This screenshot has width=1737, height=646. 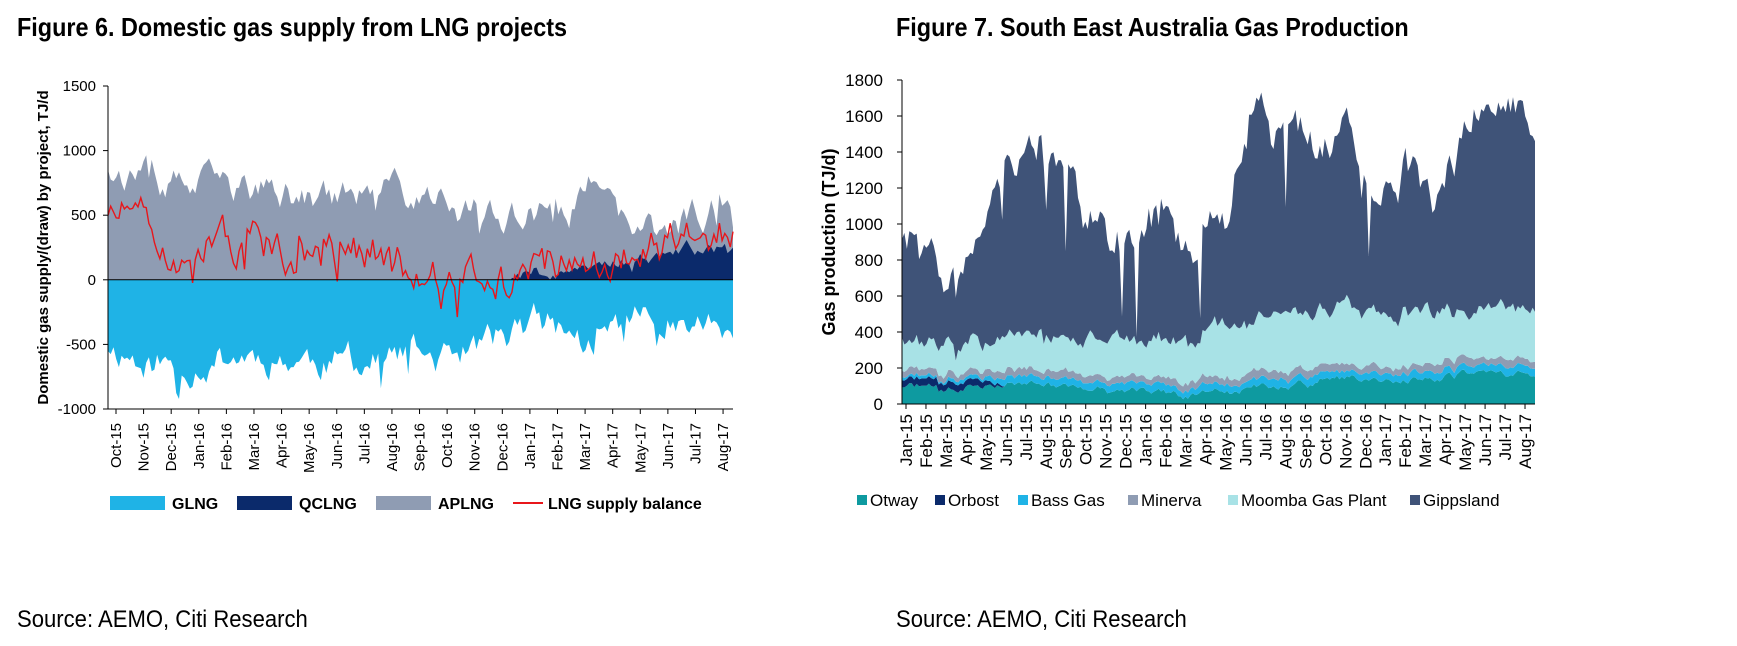 What do you see at coordinates (1006, 440) in the screenshot?
I see `x-tick-label: Jun-15` at bounding box center [1006, 440].